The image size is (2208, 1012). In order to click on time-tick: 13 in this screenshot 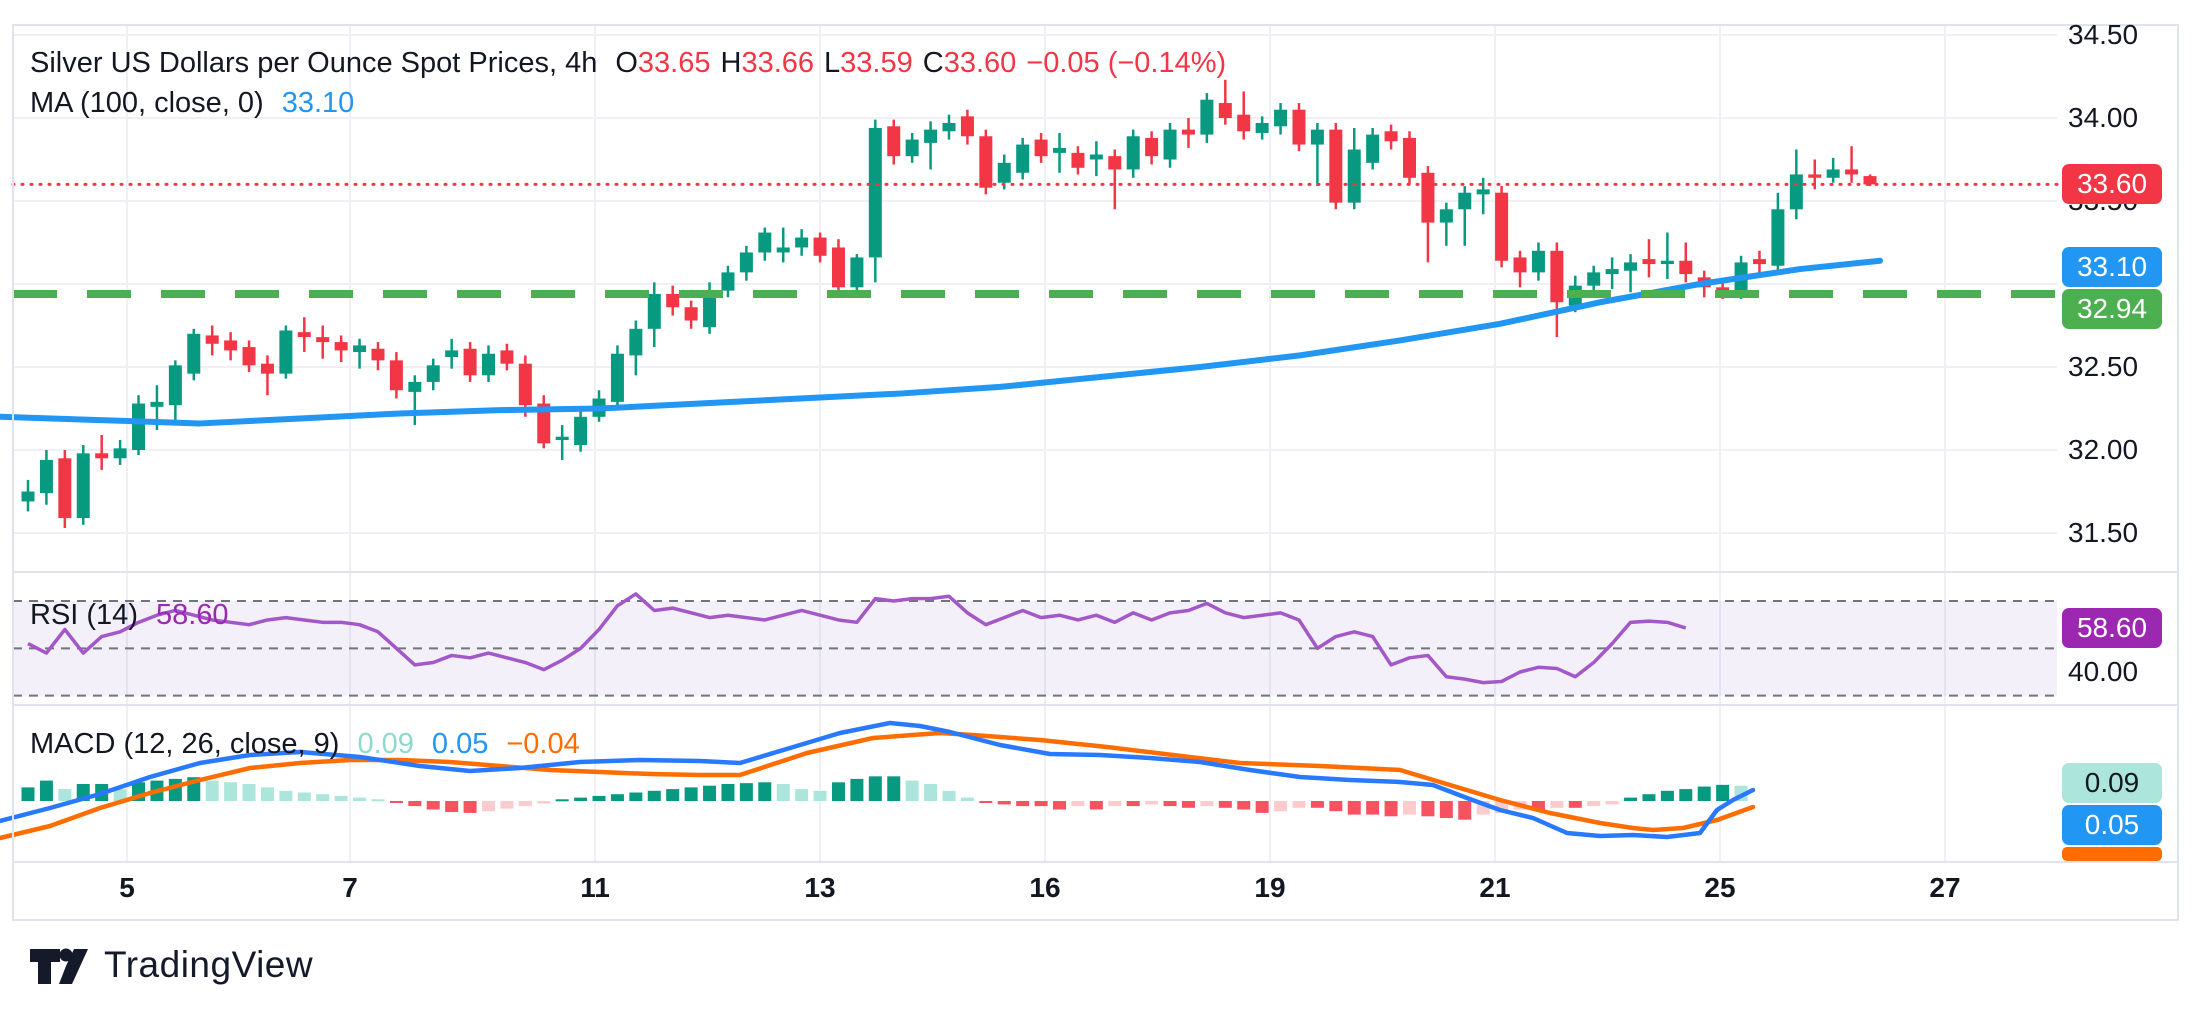, I will do `click(820, 887)`.